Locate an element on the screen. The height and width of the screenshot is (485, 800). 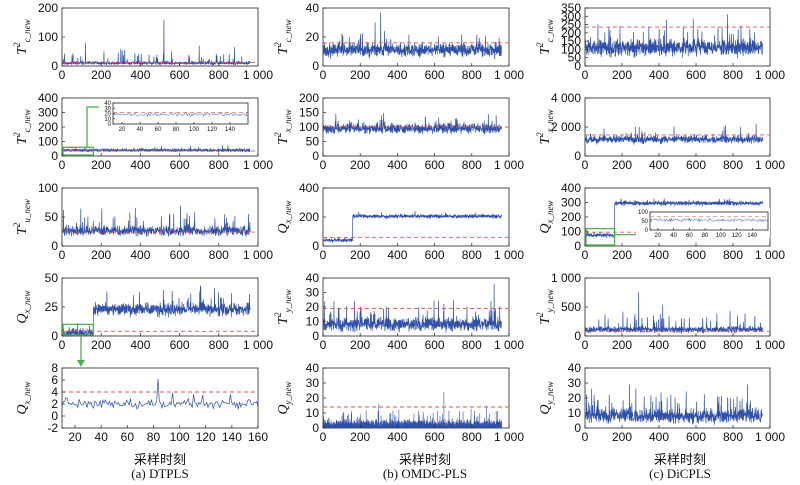
y-axis-label: T2u_new is located at coordinates (22, 217).